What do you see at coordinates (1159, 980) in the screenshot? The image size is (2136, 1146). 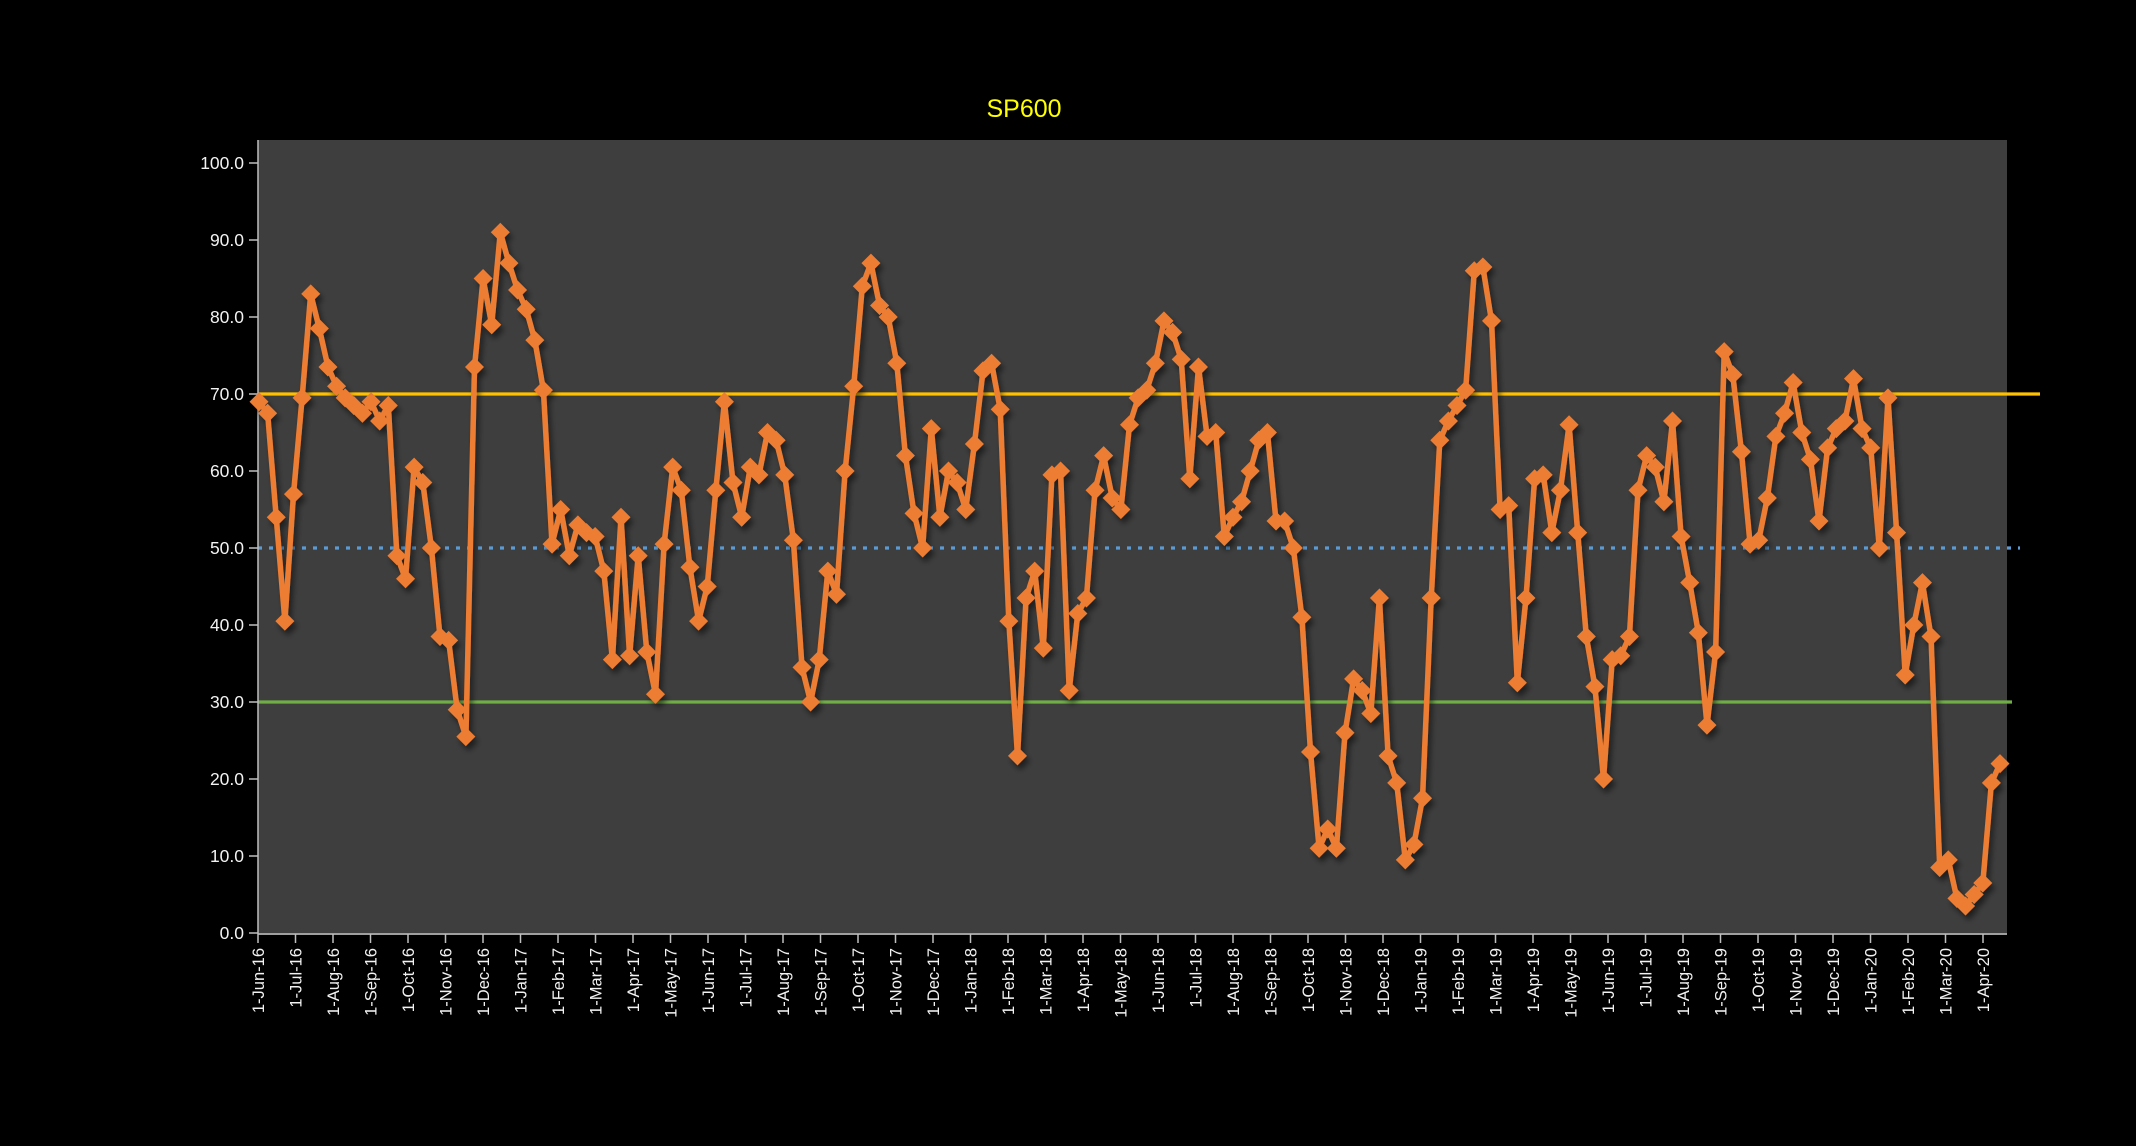 I see `x-tick-label: 1-Jun-18` at bounding box center [1159, 980].